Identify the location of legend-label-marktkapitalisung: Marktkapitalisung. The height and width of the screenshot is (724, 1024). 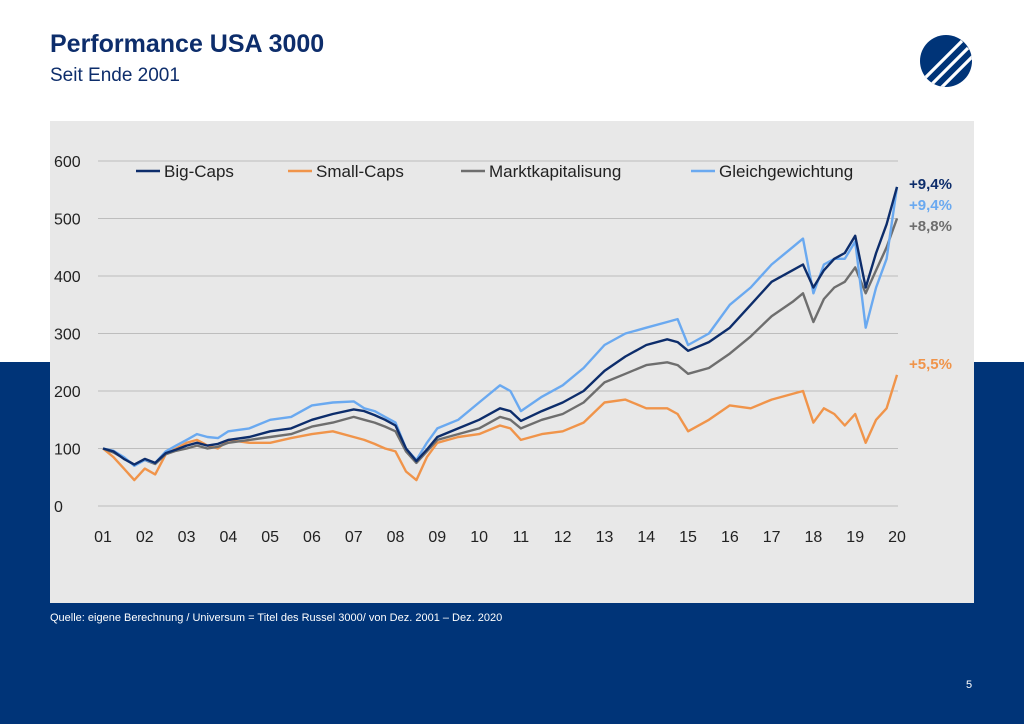
(555, 171).